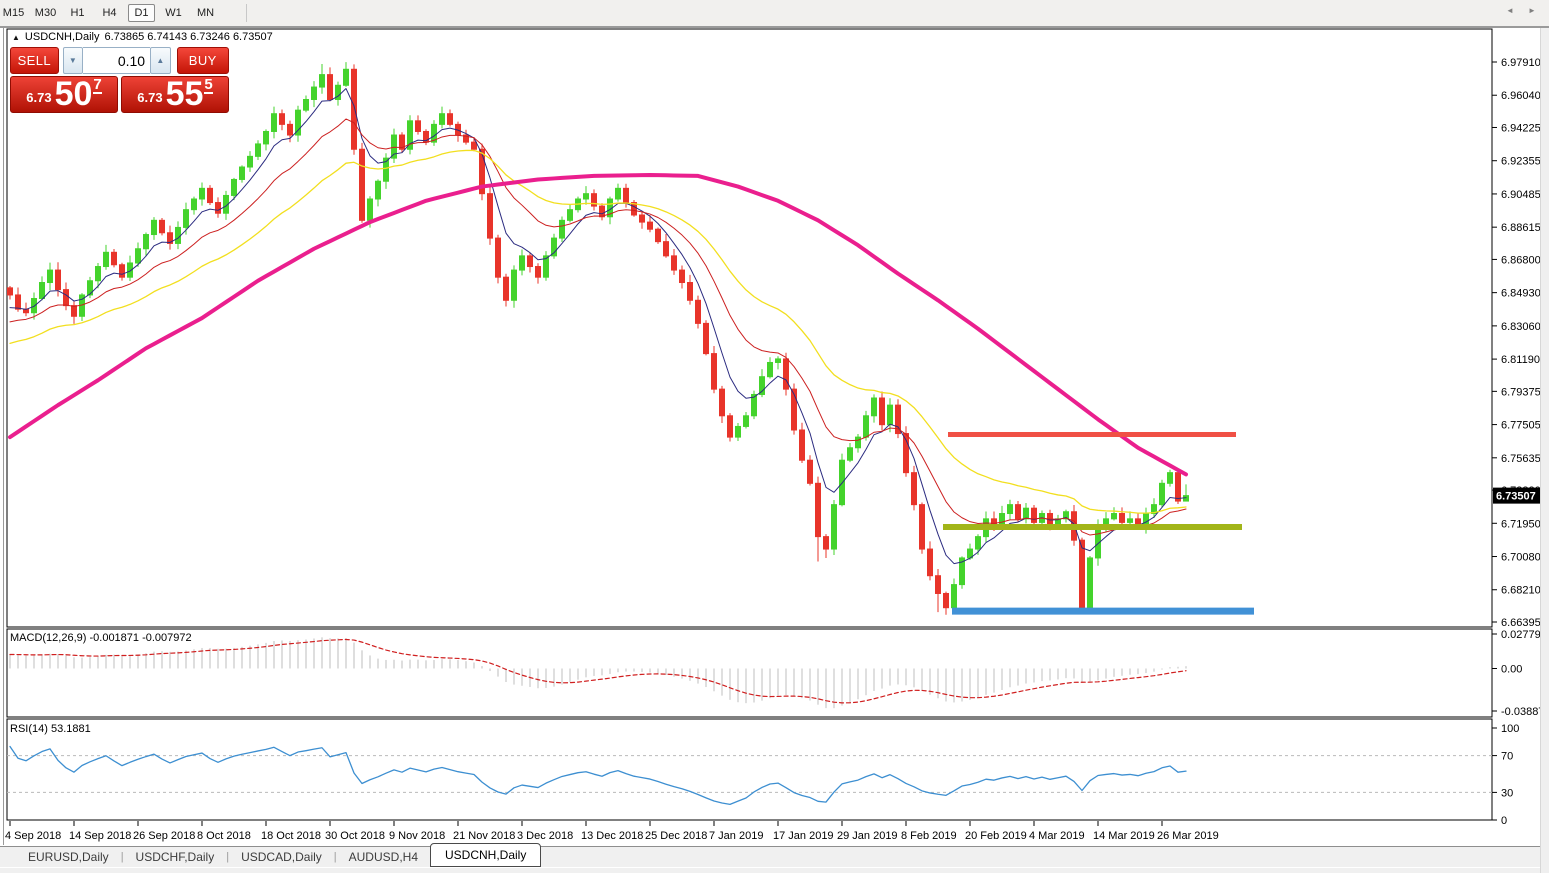 This screenshot has height=873, width=1549. I want to click on macd-pane, so click(749, 673).